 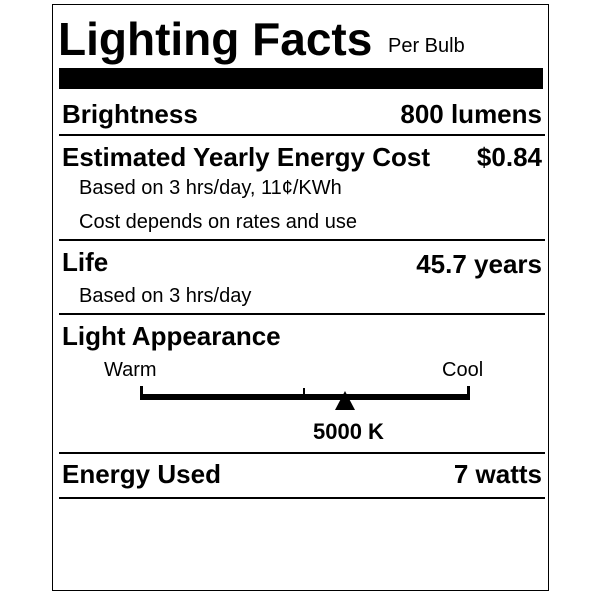 What do you see at coordinates (218, 222) in the screenshot?
I see `energy-cost-note-rates: Cost depends on rates and use` at bounding box center [218, 222].